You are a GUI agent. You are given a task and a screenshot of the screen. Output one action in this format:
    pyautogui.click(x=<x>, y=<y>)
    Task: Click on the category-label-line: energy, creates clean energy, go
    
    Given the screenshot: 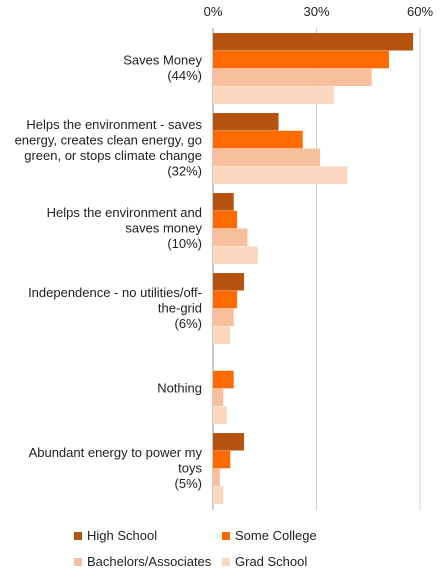 What is the action you would take?
    pyautogui.click(x=108, y=140)
    